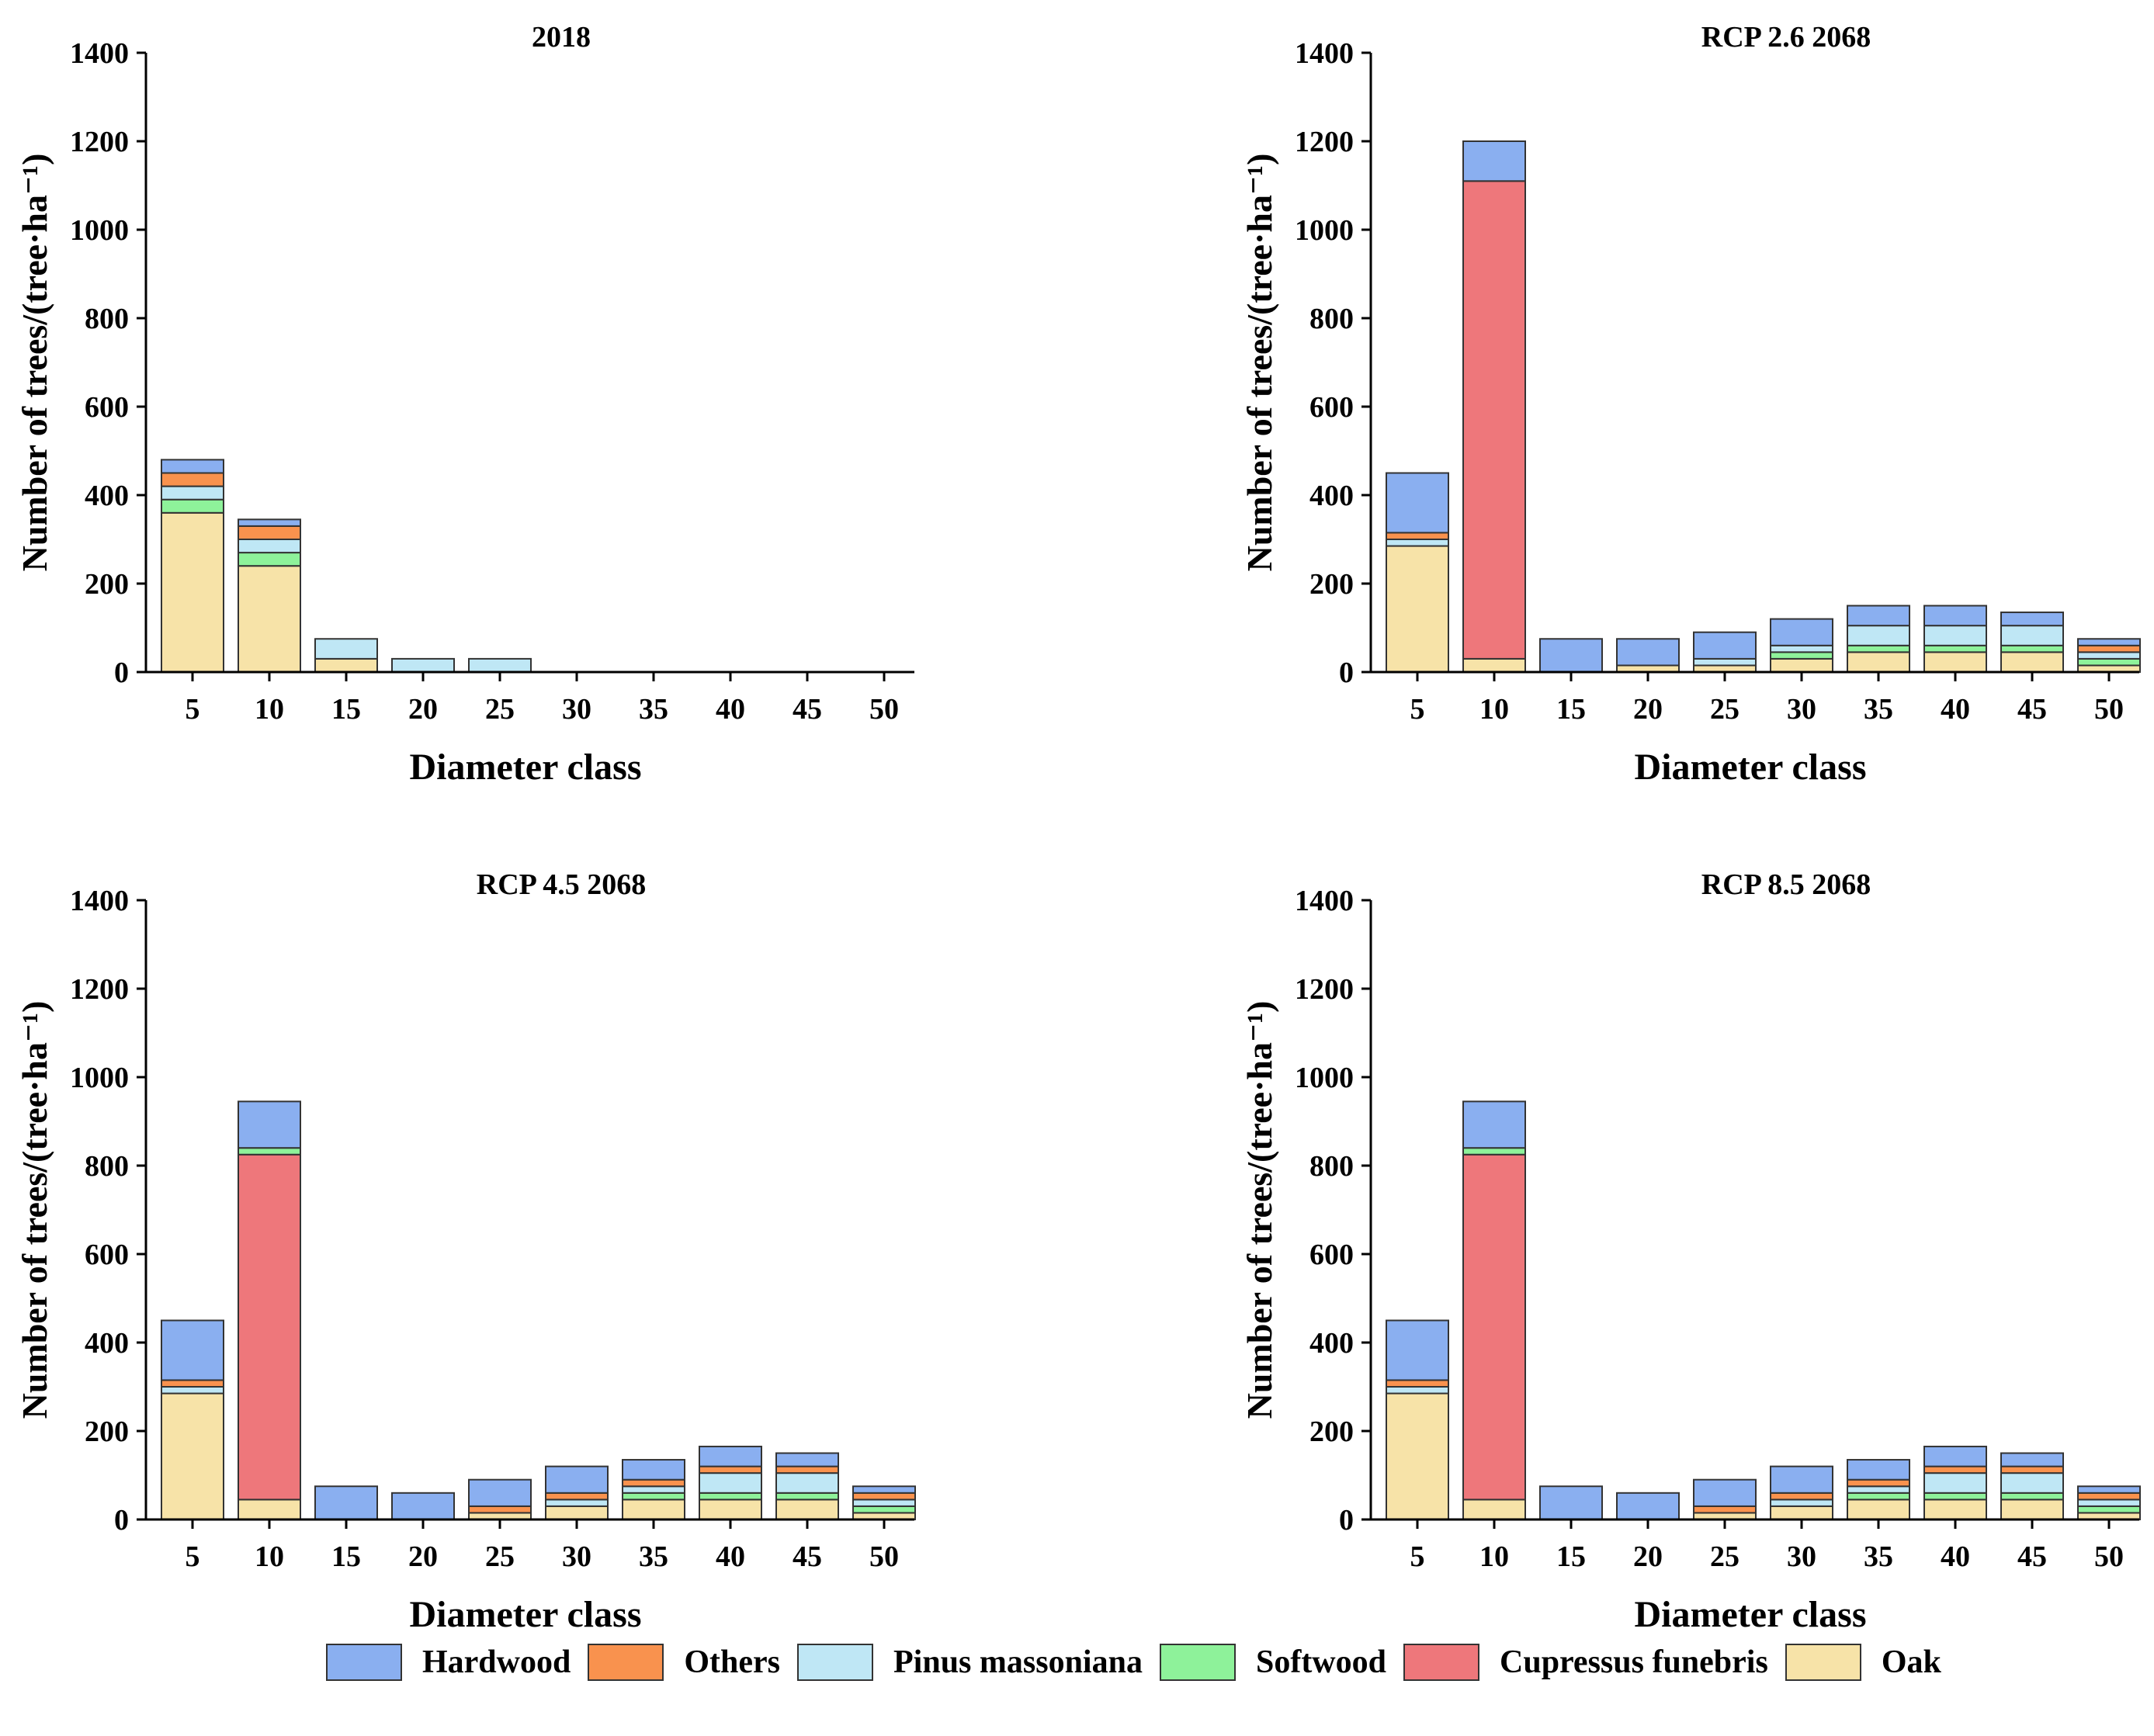  Describe the element at coordinates (99, 989) in the screenshot. I see `y-tick-label: 1200` at that location.